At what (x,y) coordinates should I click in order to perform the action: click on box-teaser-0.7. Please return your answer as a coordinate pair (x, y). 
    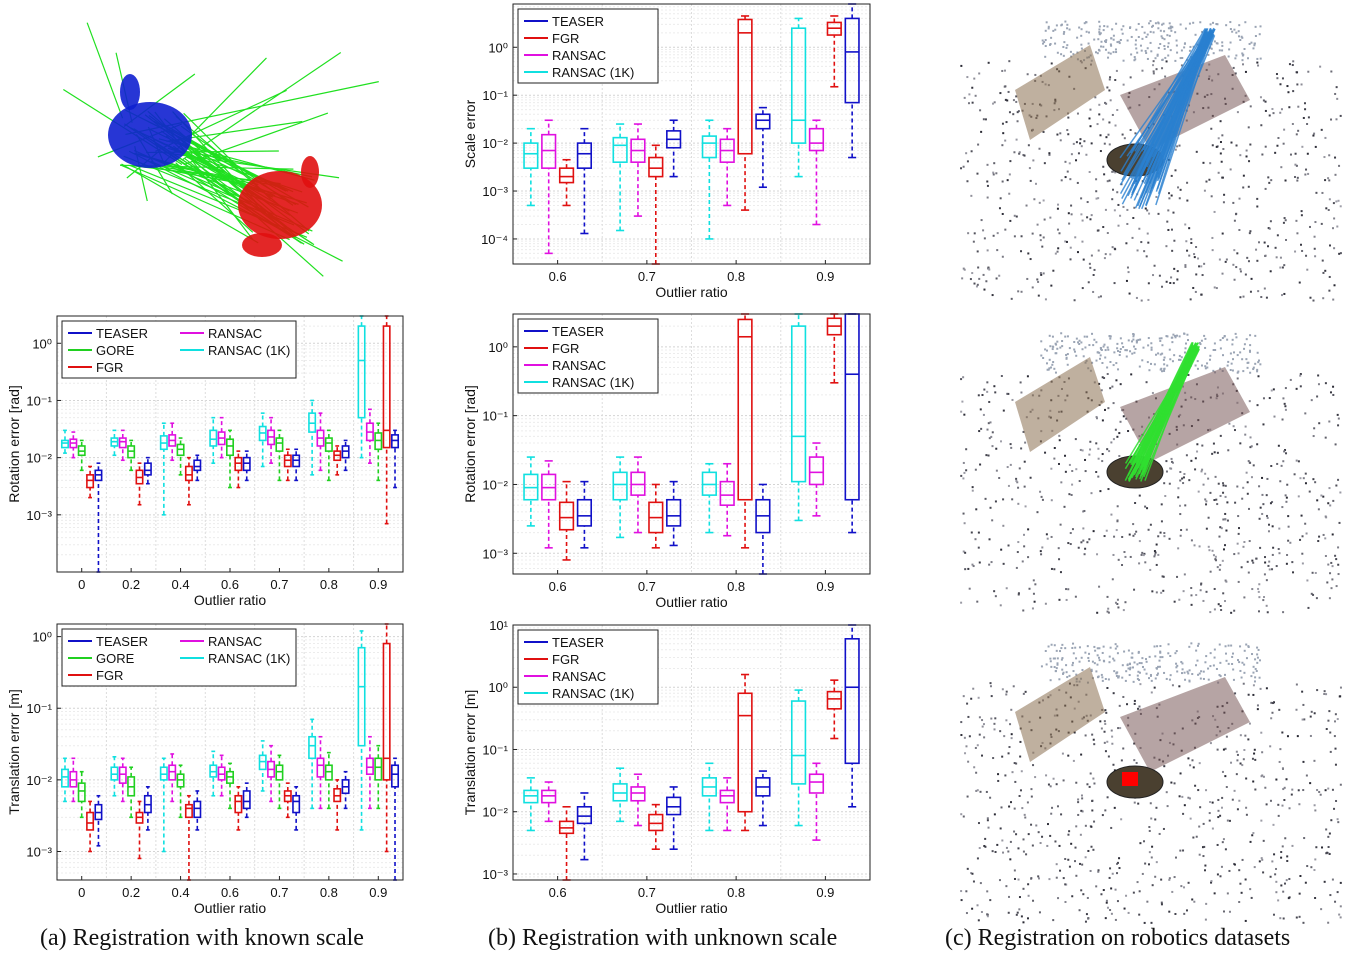
    Looking at the image, I should click on (296, 808).